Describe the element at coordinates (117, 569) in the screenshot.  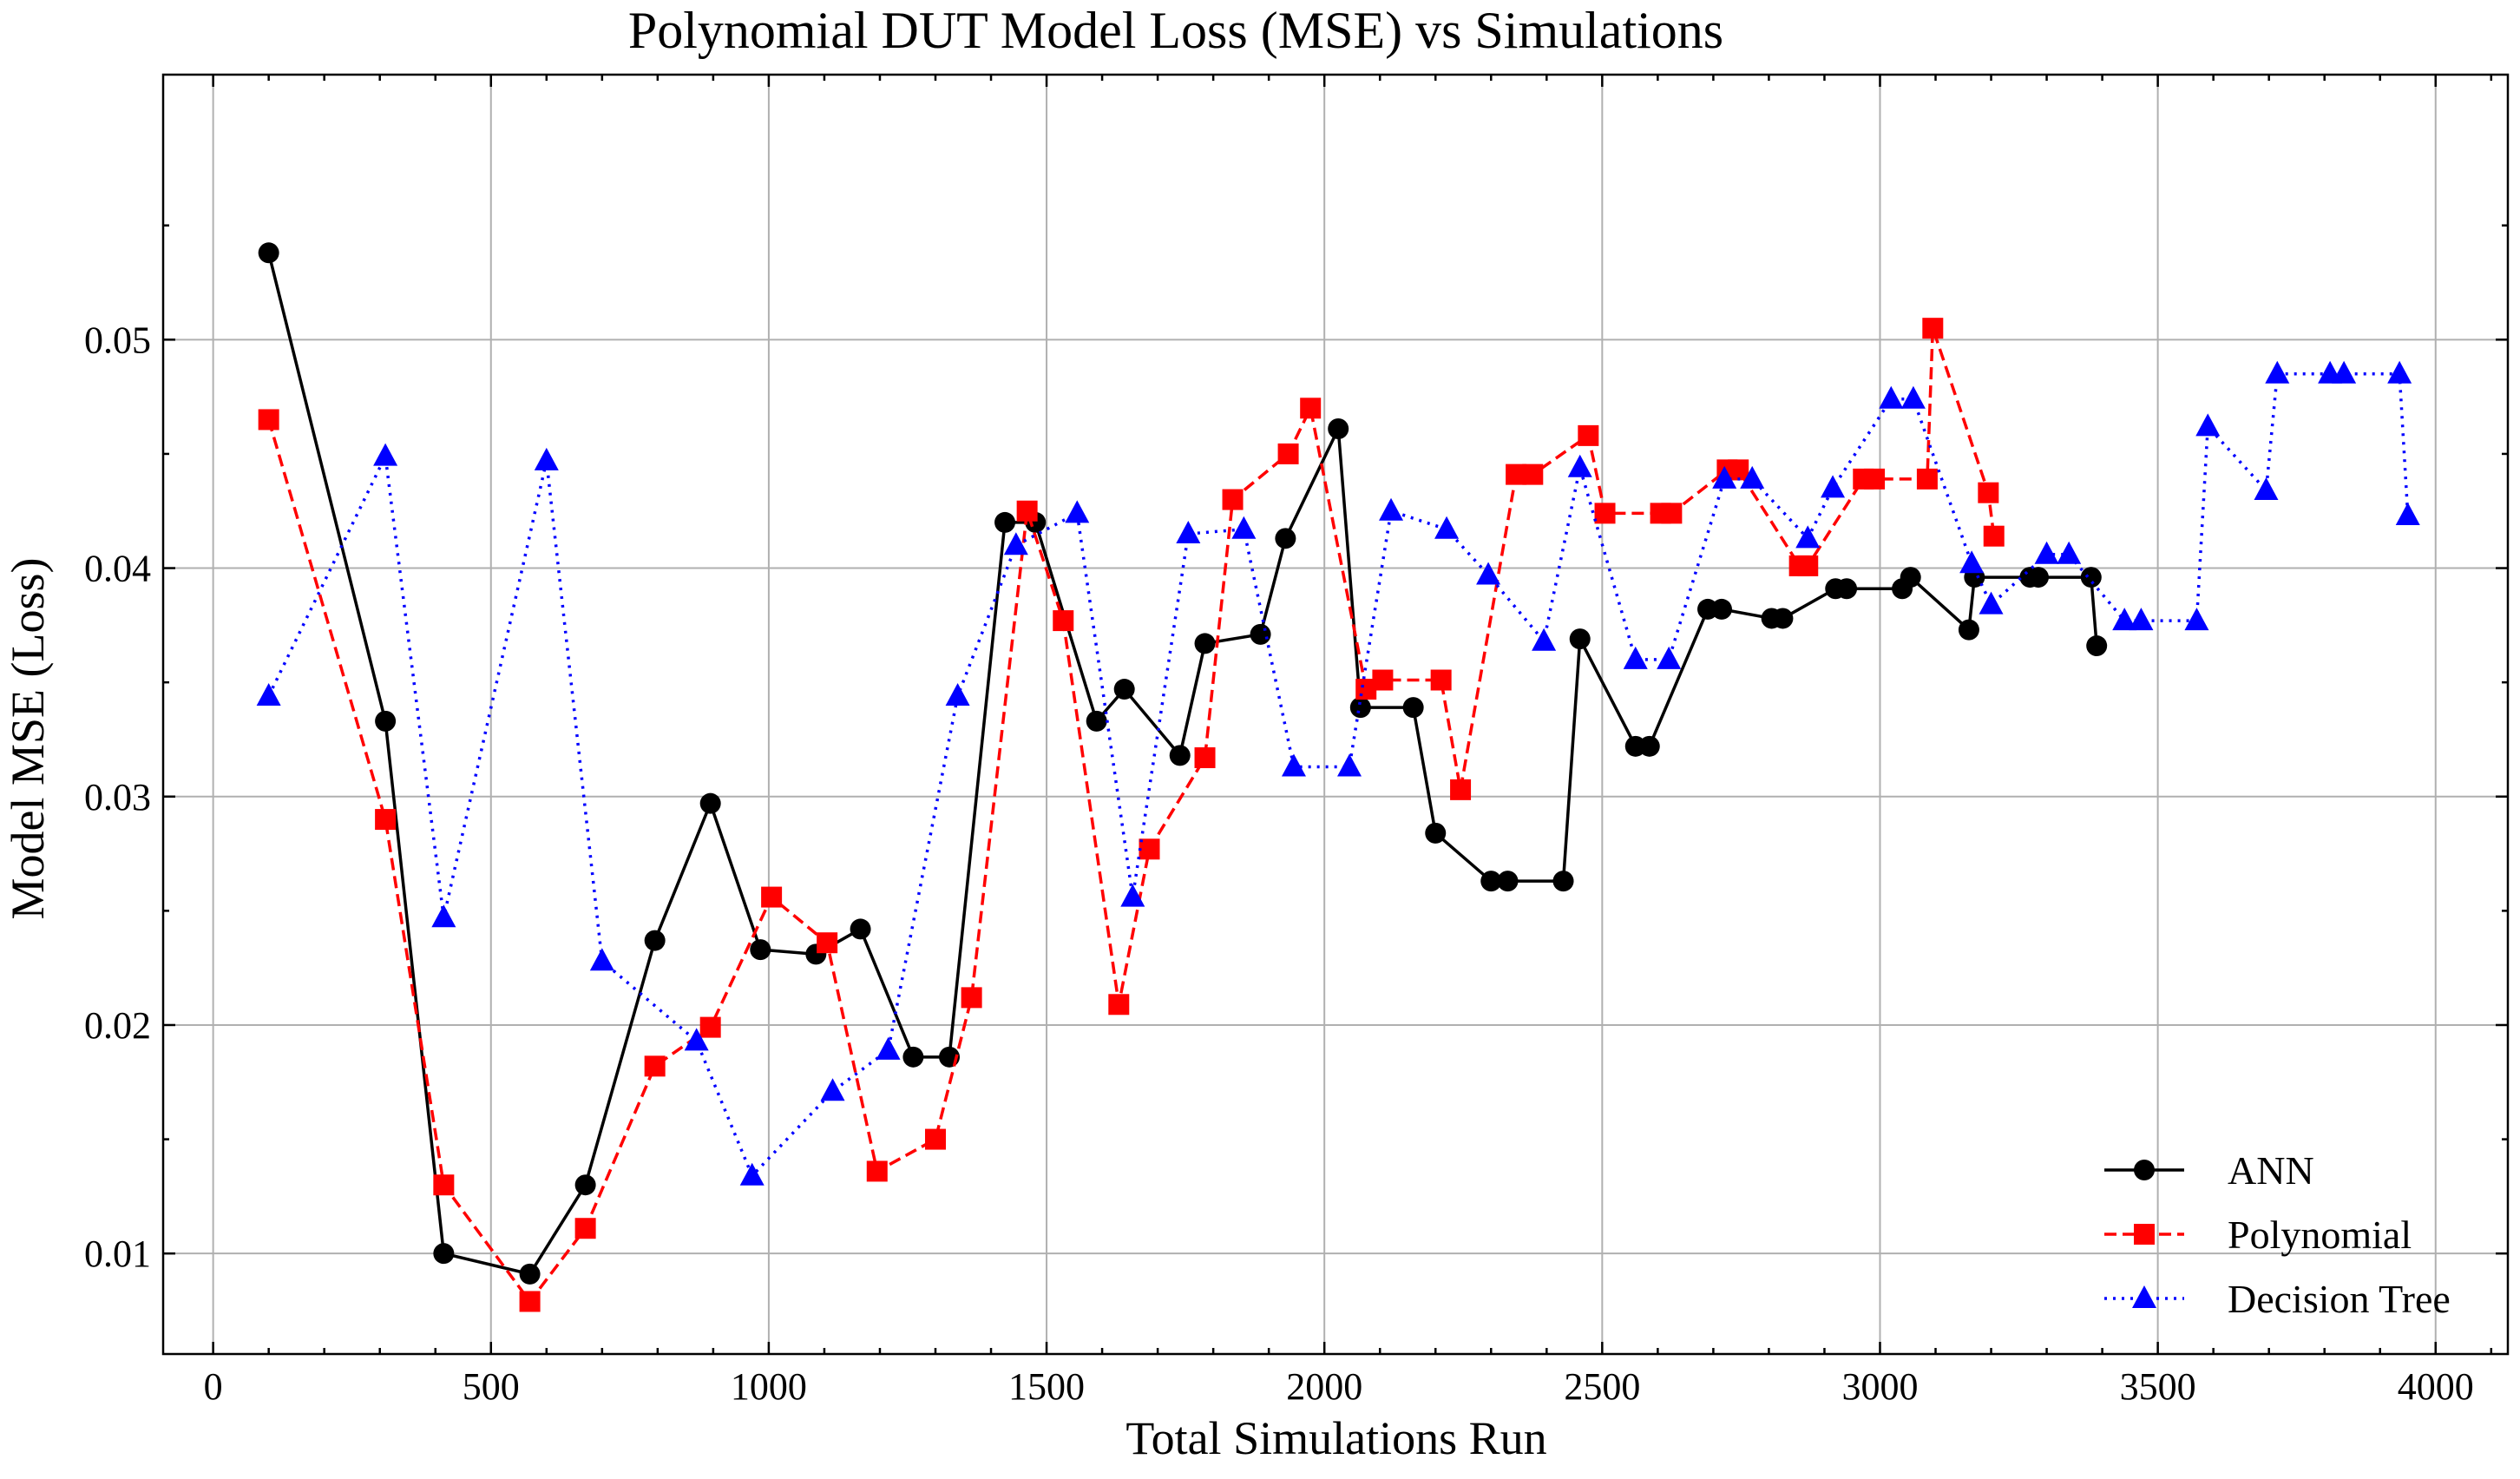
I see `y-tick-label: 0.04` at that location.